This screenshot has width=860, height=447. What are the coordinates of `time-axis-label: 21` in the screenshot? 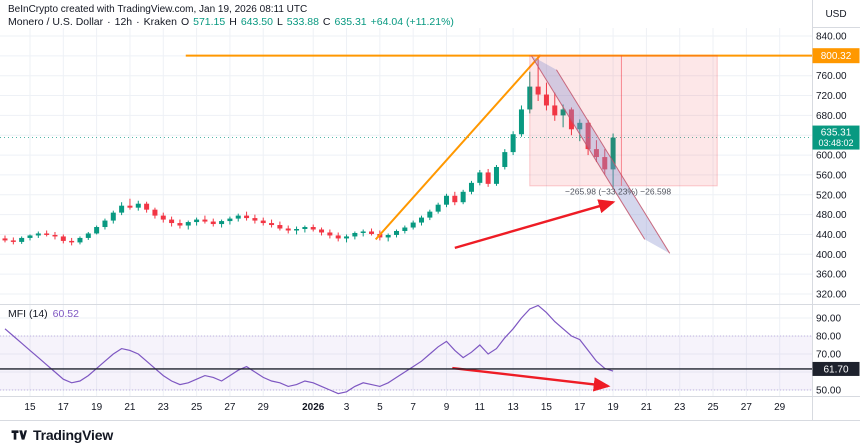 It's located at (130, 407).